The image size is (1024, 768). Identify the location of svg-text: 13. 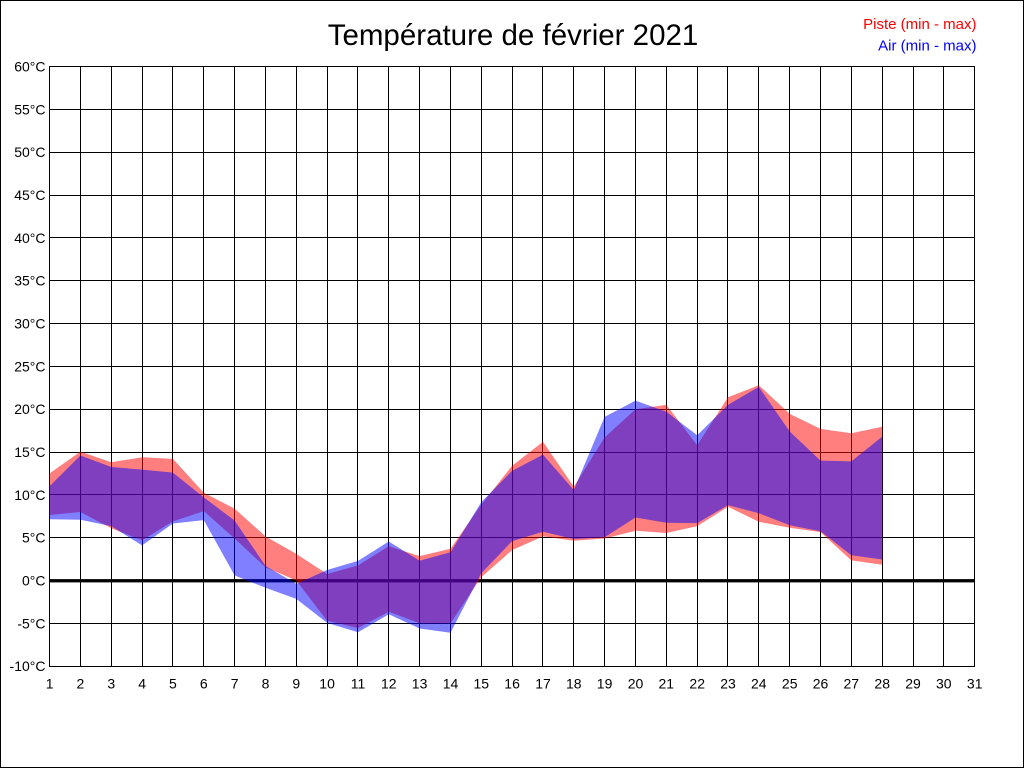
(420, 684).